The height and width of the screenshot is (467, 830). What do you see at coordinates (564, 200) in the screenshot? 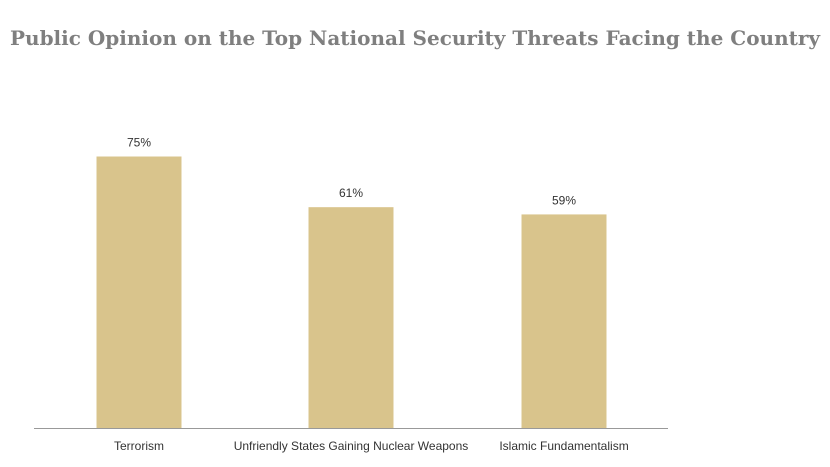
I see `value-label-3: 59%` at bounding box center [564, 200].